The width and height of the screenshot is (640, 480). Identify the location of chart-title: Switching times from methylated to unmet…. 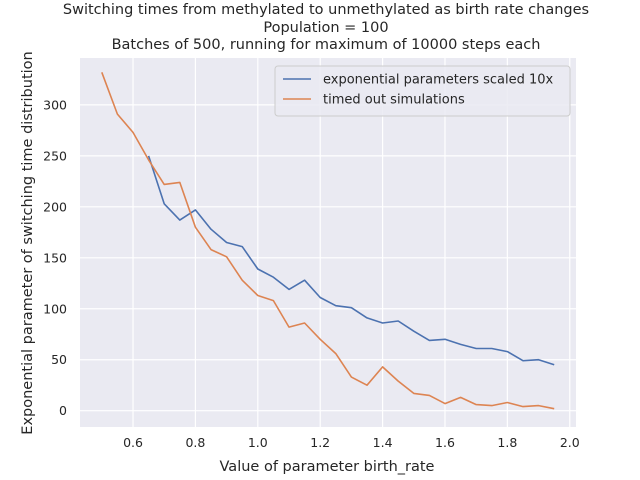
(326, 27).